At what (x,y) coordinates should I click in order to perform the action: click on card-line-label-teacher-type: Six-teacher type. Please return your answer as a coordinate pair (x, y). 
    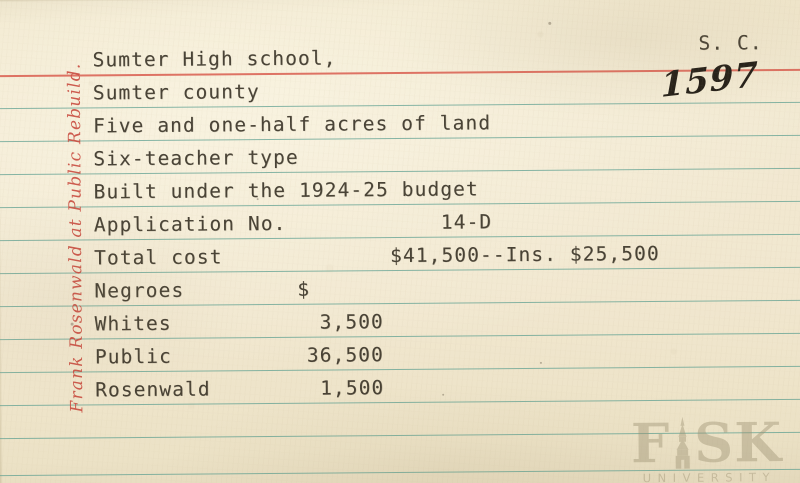
    Looking at the image, I should click on (196, 158).